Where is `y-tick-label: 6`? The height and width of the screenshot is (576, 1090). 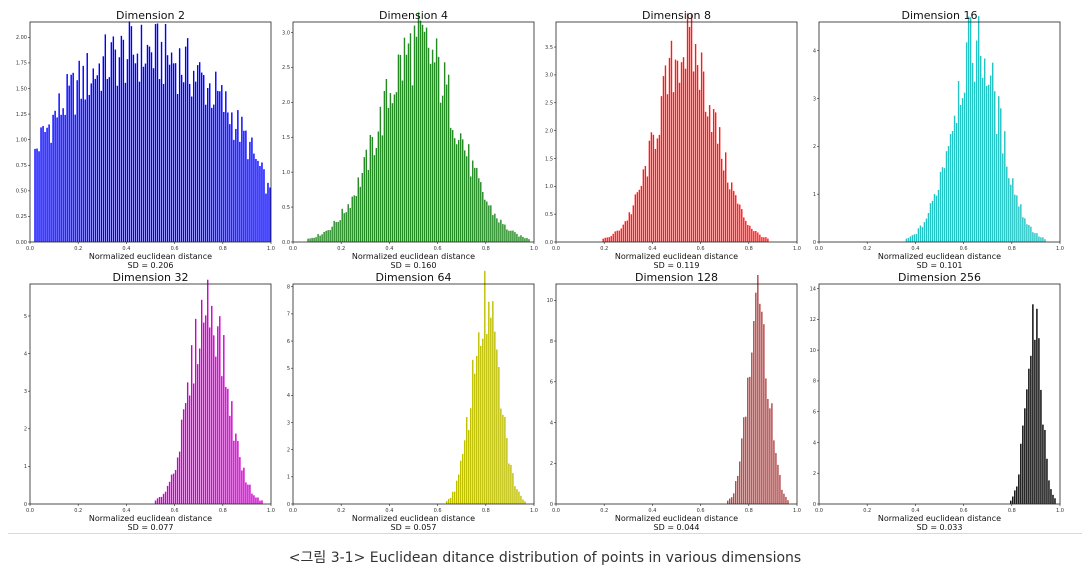
y-tick-label: 6 is located at coordinates (288, 342).